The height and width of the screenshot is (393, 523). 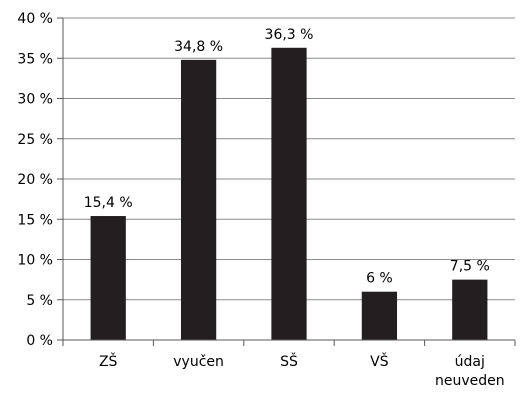 I want to click on y-tick-label: 5 %, so click(x=39, y=301).